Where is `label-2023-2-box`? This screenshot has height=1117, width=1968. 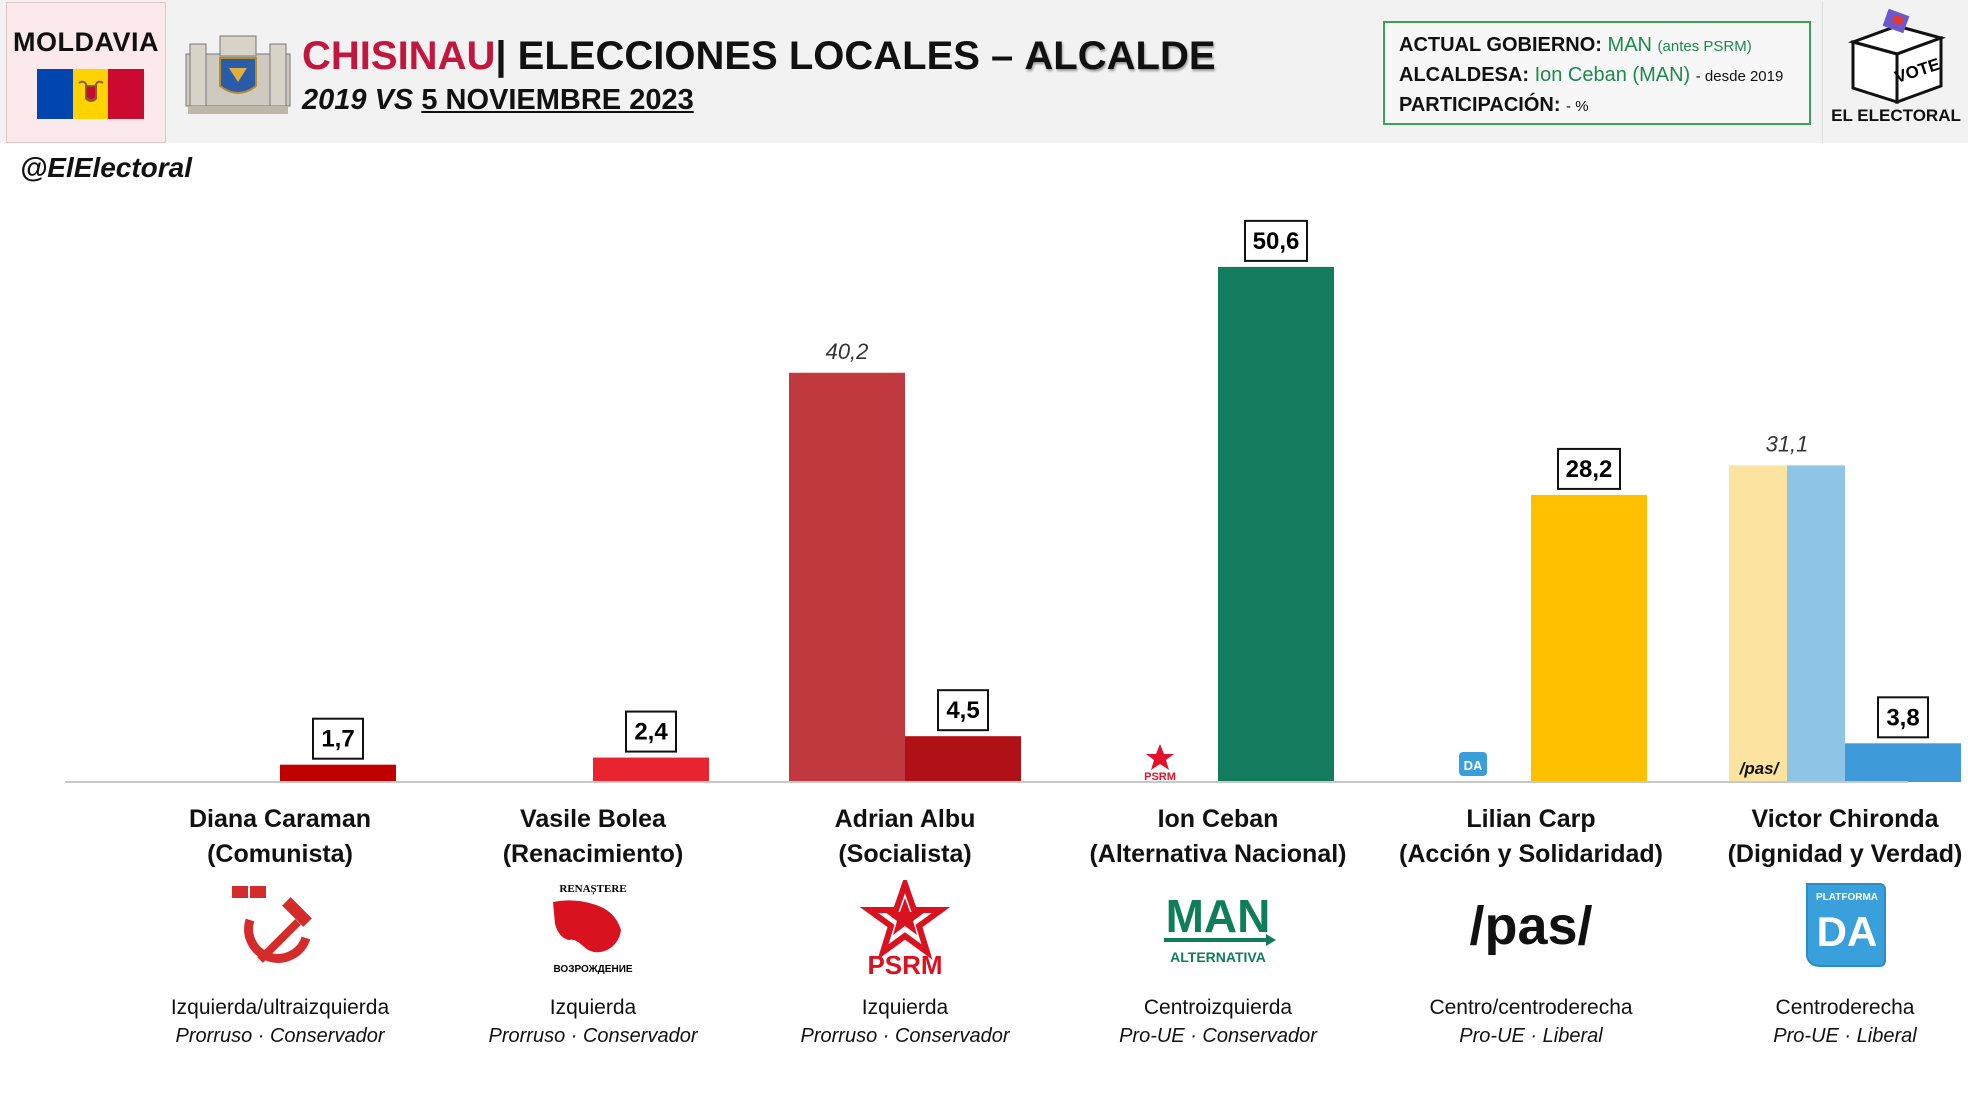 label-2023-2-box is located at coordinates (651, 731).